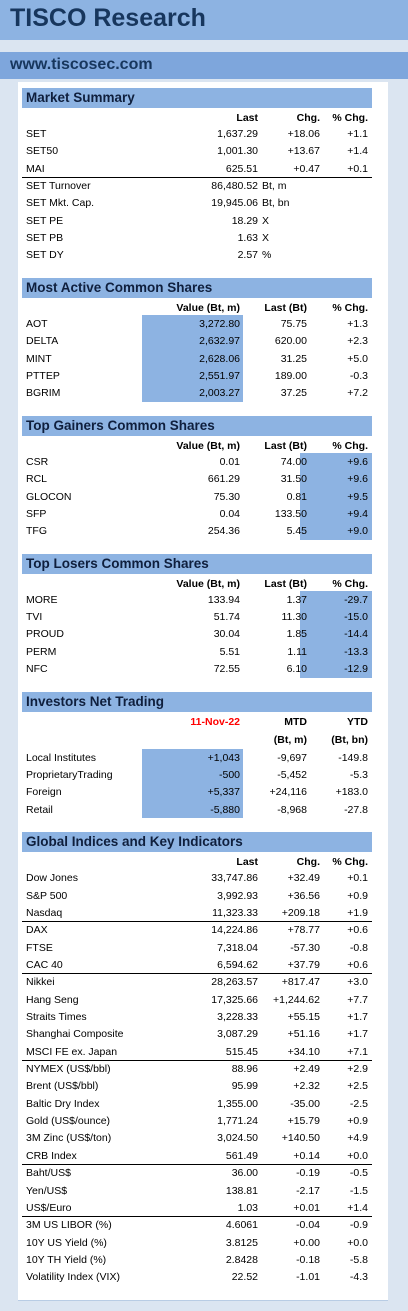  I want to click on cell: 2.8428, so click(241, 1259).